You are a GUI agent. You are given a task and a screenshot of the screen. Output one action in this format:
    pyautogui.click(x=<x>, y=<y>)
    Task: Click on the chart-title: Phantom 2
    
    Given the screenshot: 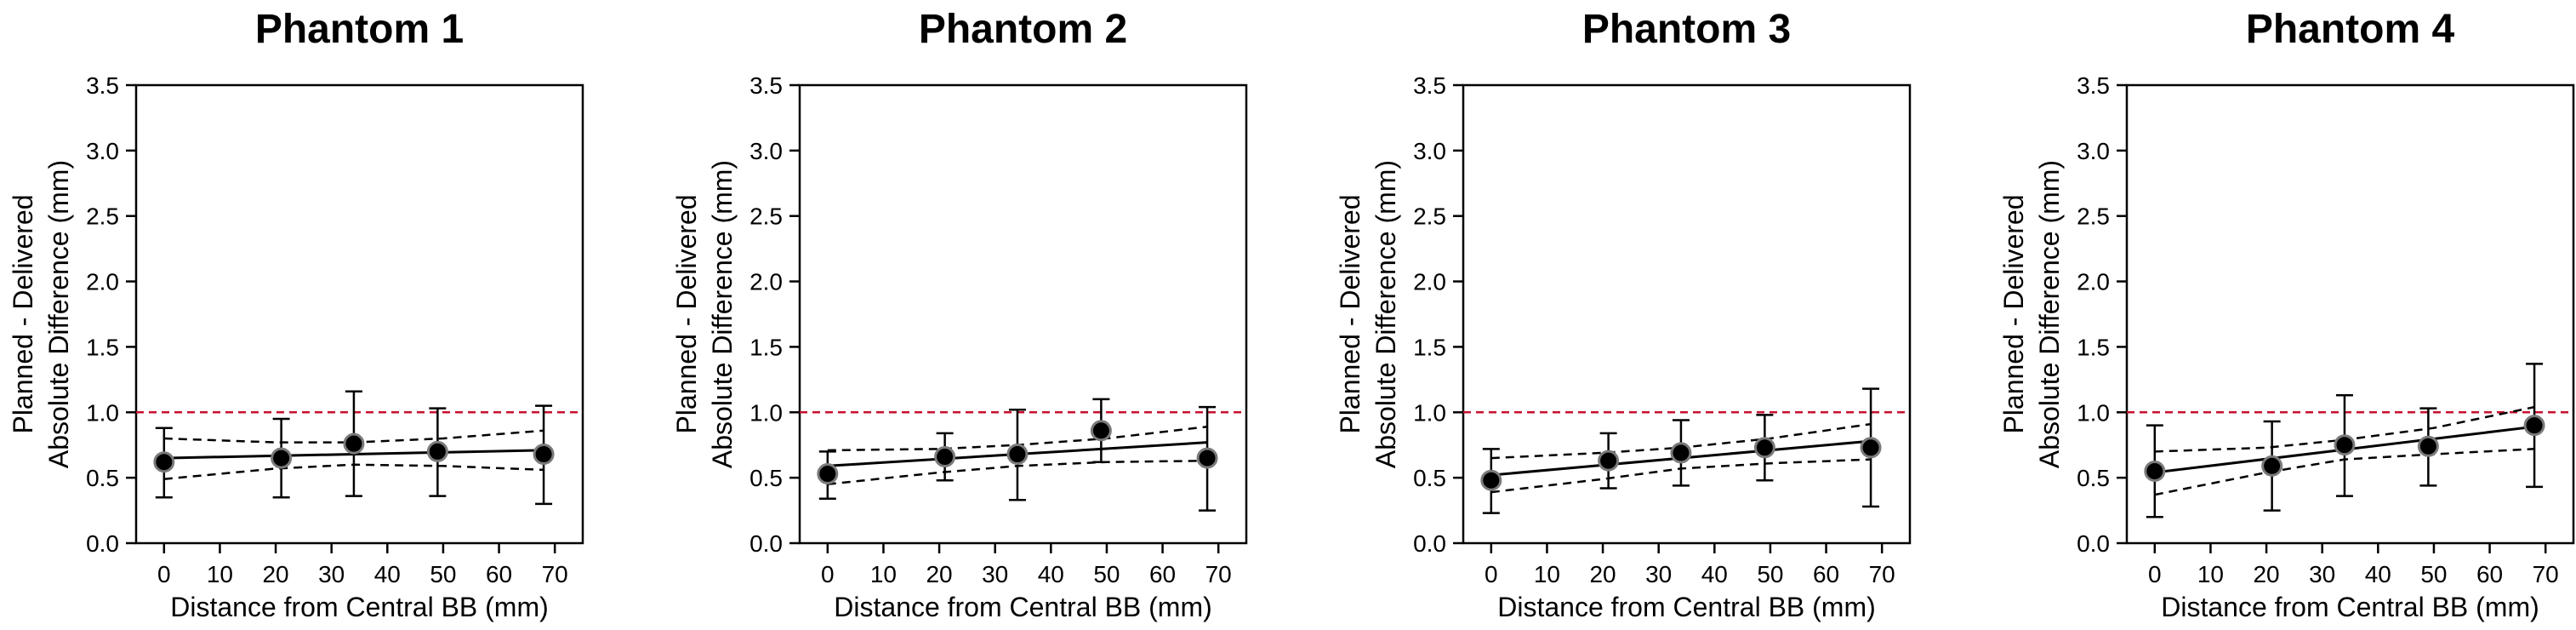 What is the action you would take?
    pyautogui.click(x=1023, y=29)
    